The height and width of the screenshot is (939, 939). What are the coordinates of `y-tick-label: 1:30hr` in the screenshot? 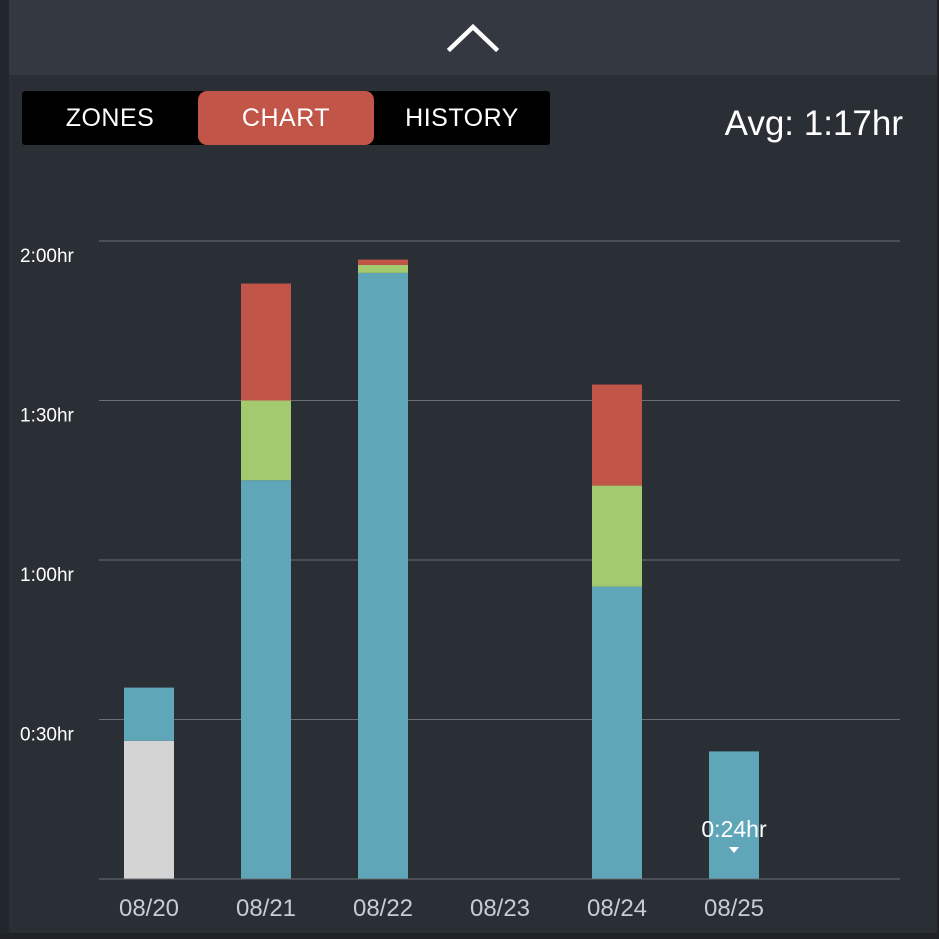 It's located at (47, 416).